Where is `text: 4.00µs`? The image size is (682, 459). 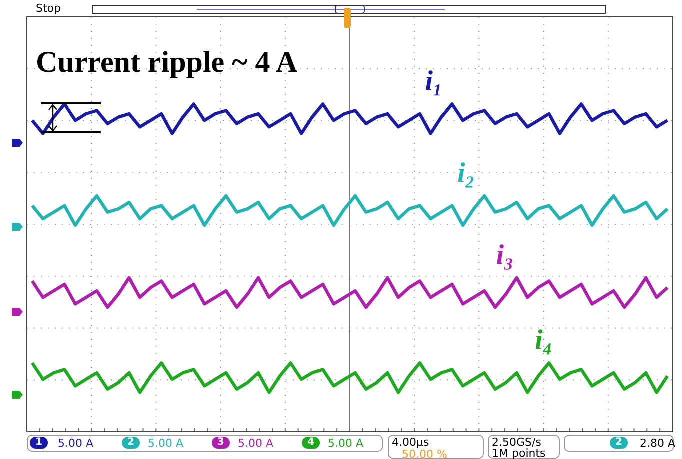
text: 4.00µs is located at coordinates (411, 442).